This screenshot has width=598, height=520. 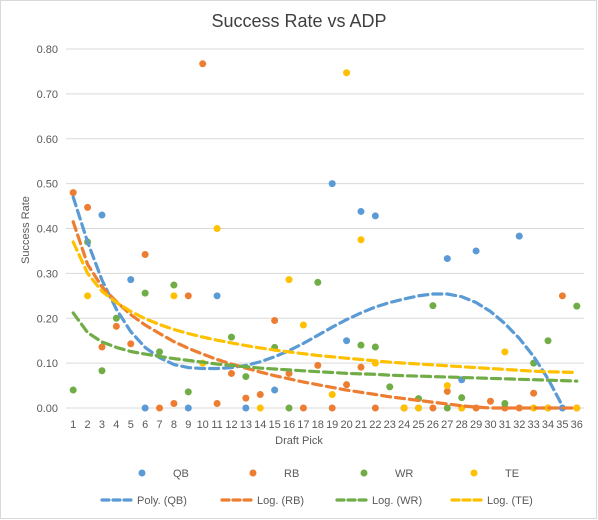 I want to click on x-tick-label: 9, so click(x=188, y=425).